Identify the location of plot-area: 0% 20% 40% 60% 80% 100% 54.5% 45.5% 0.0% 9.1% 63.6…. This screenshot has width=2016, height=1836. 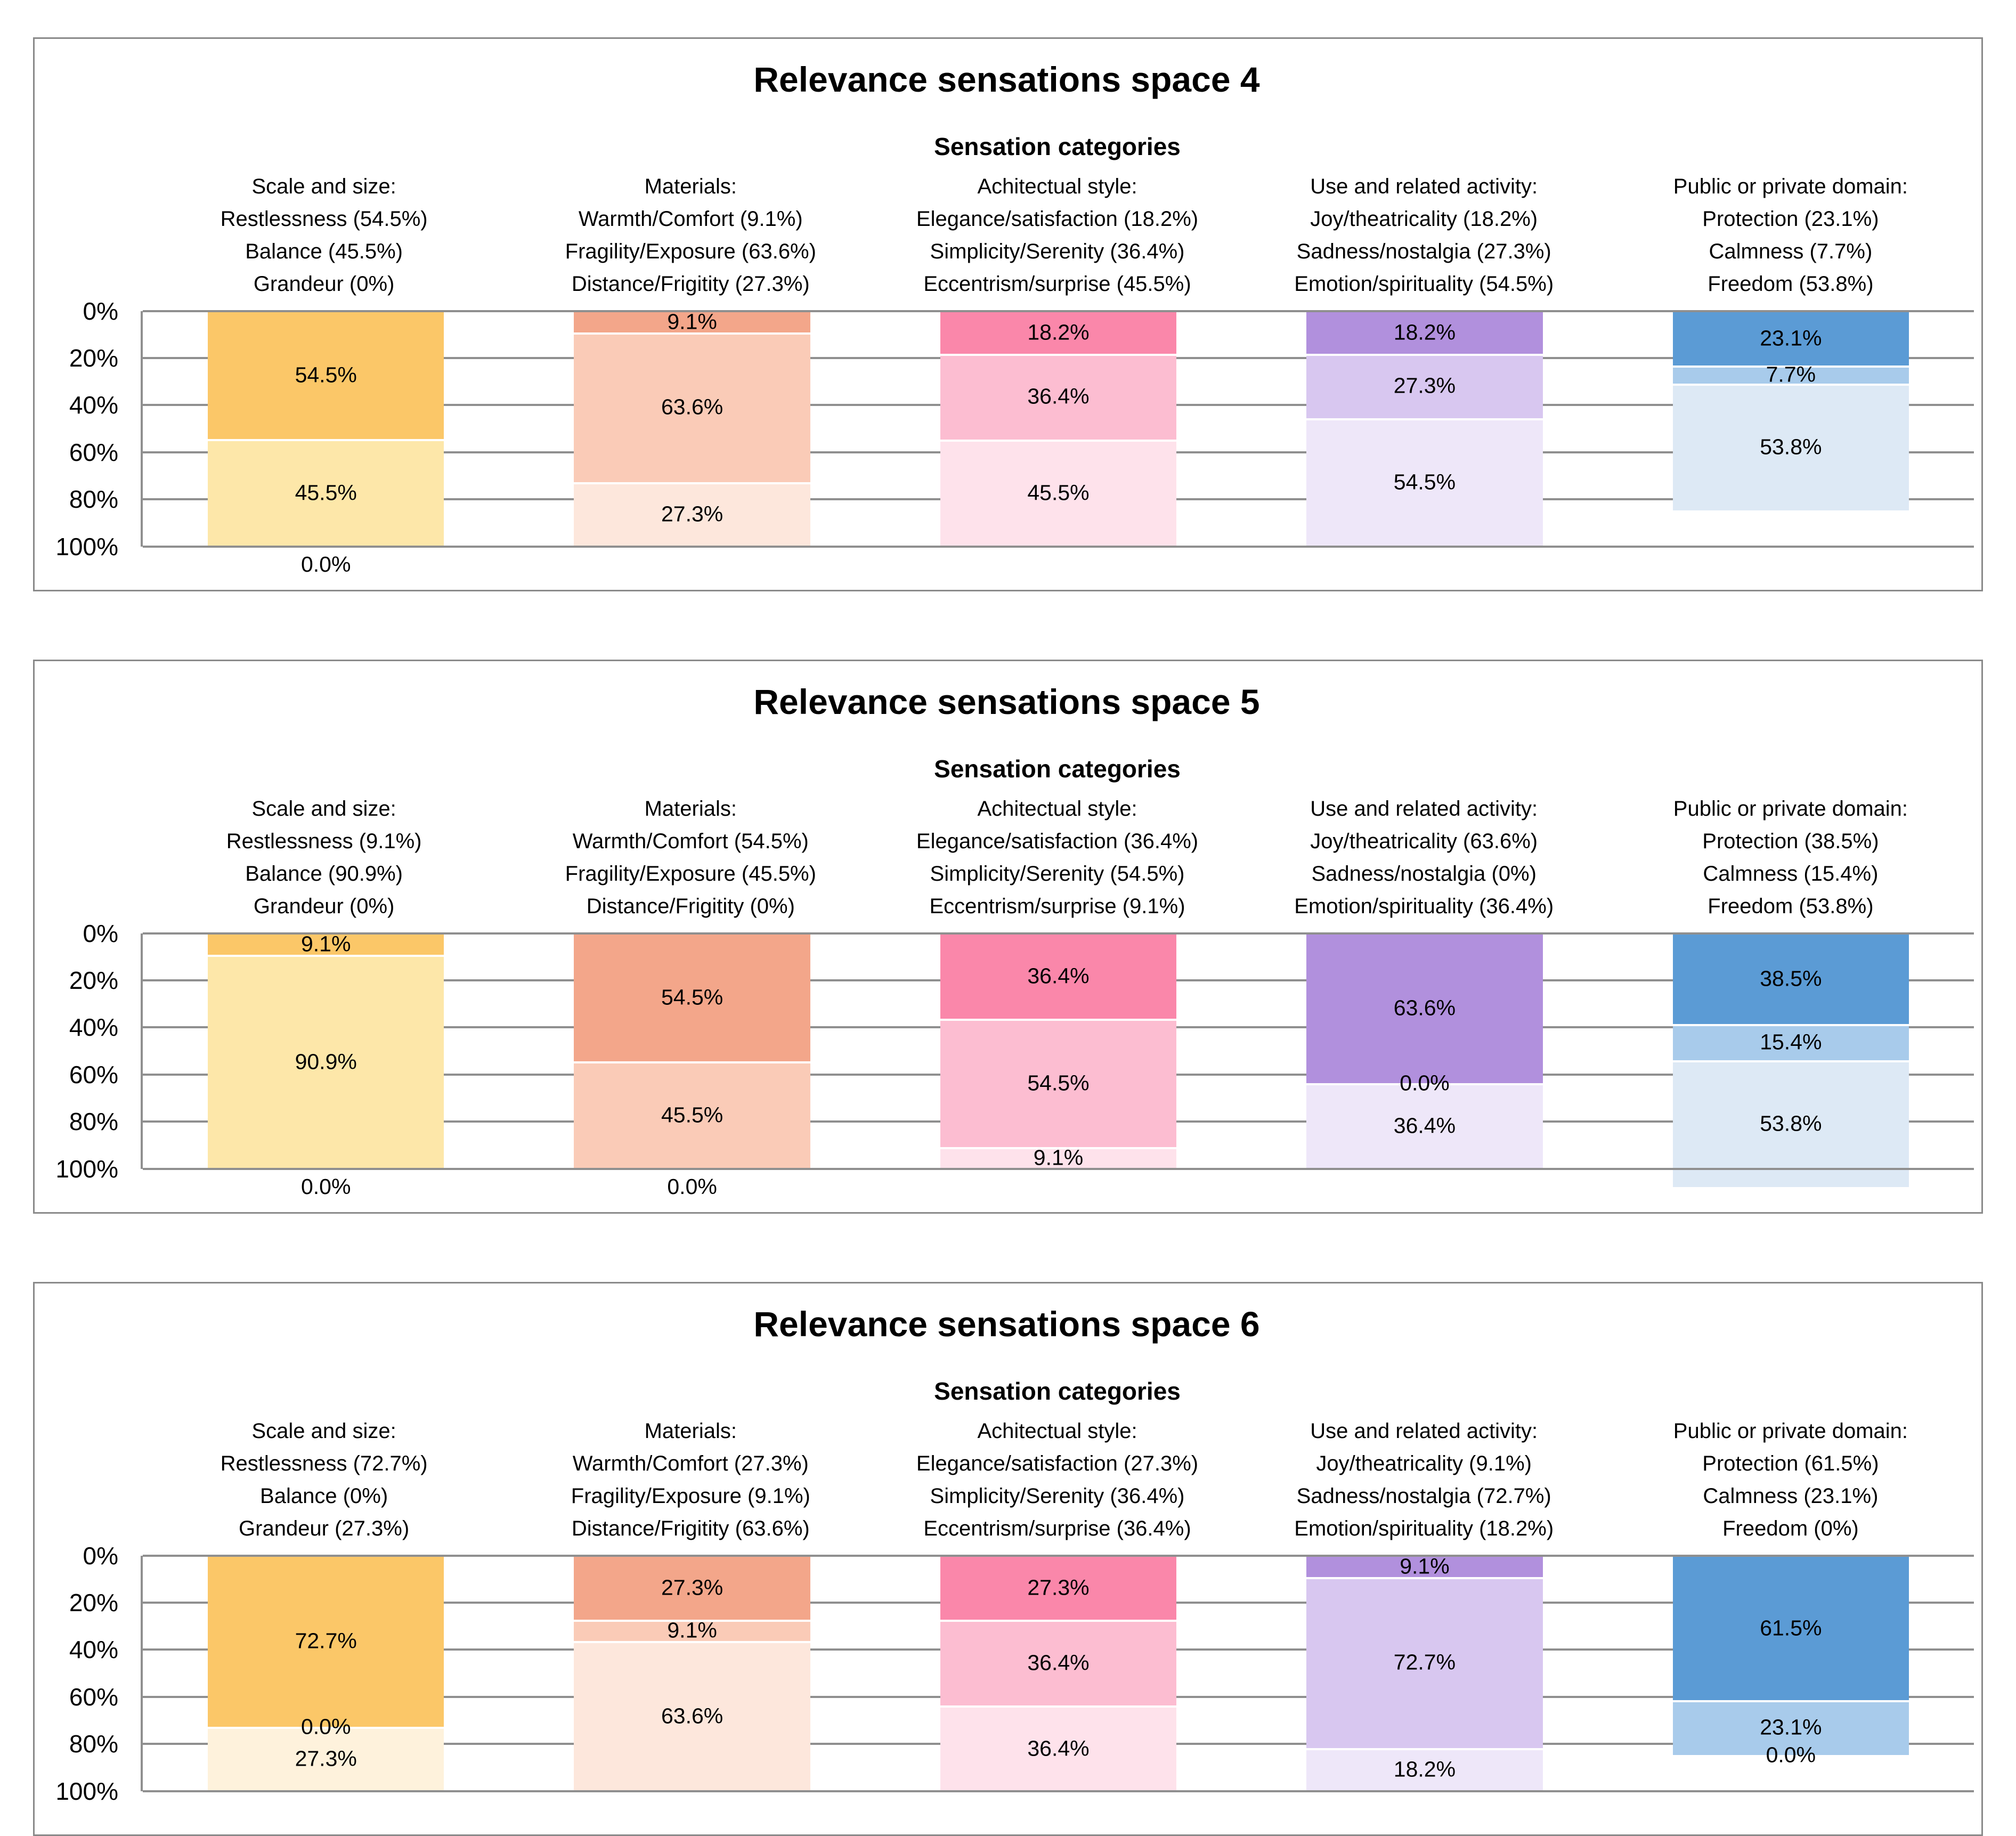
(1015, 436).